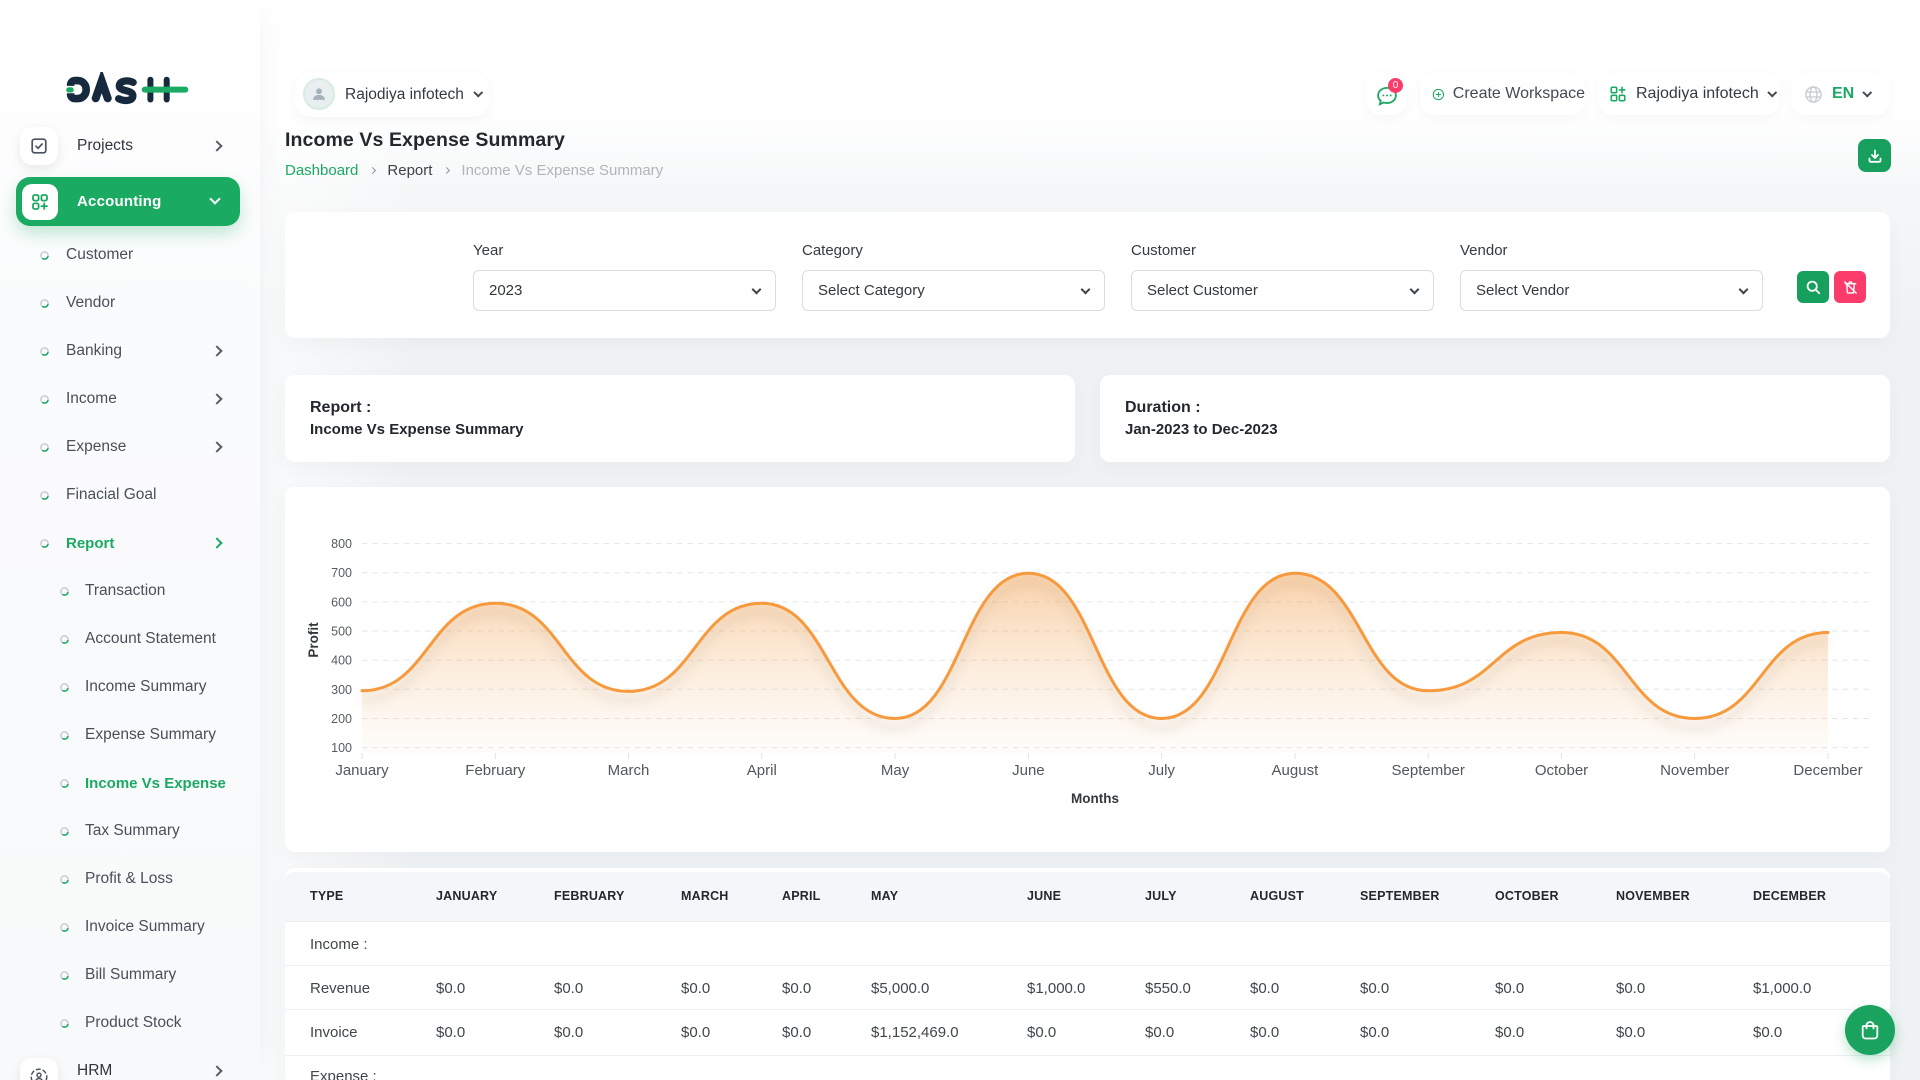 This screenshot has width=1920, height=1080. What do you see at coordinates (1694, 770) in the screenshot?
I see `svg-text: November` at bounding box center [1694, 770].